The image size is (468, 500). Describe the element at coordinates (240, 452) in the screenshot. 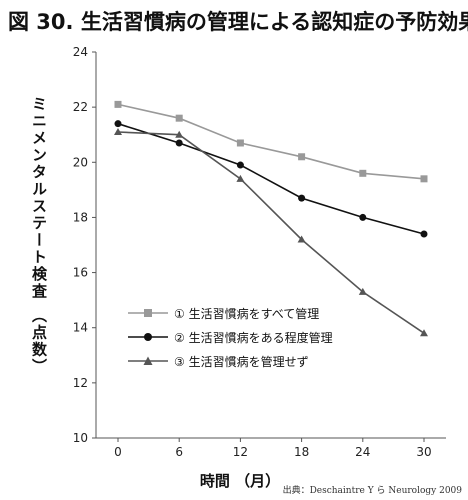

I see `x-tick-label: 12` at that location.